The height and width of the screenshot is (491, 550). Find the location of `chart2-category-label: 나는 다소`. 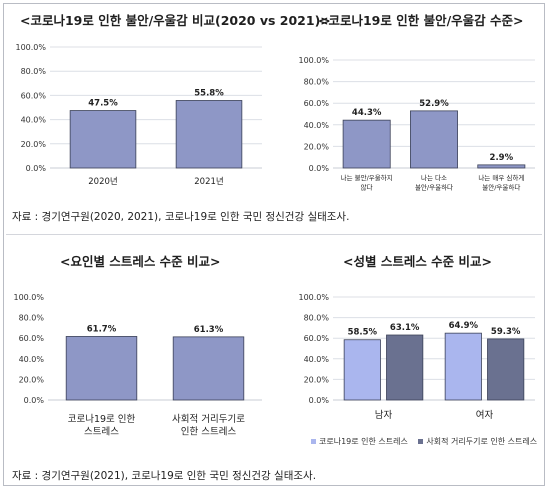

chart2-category-label: 나는 다소 is located at coordinates (434, 177).